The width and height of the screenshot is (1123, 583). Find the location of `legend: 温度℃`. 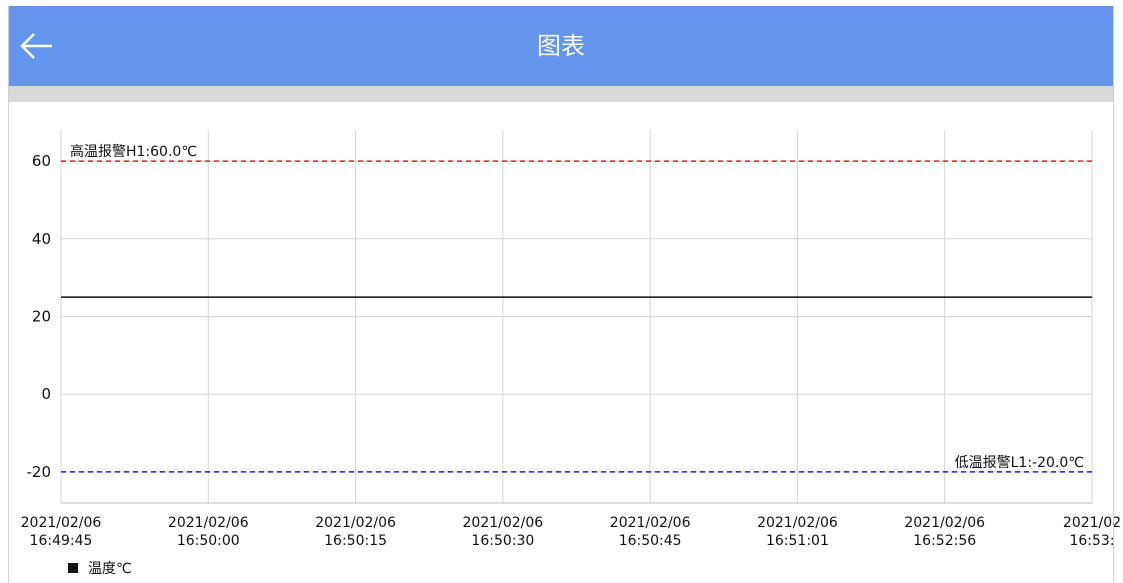

legend: 温度℃ is located at coordinates (100, 568).